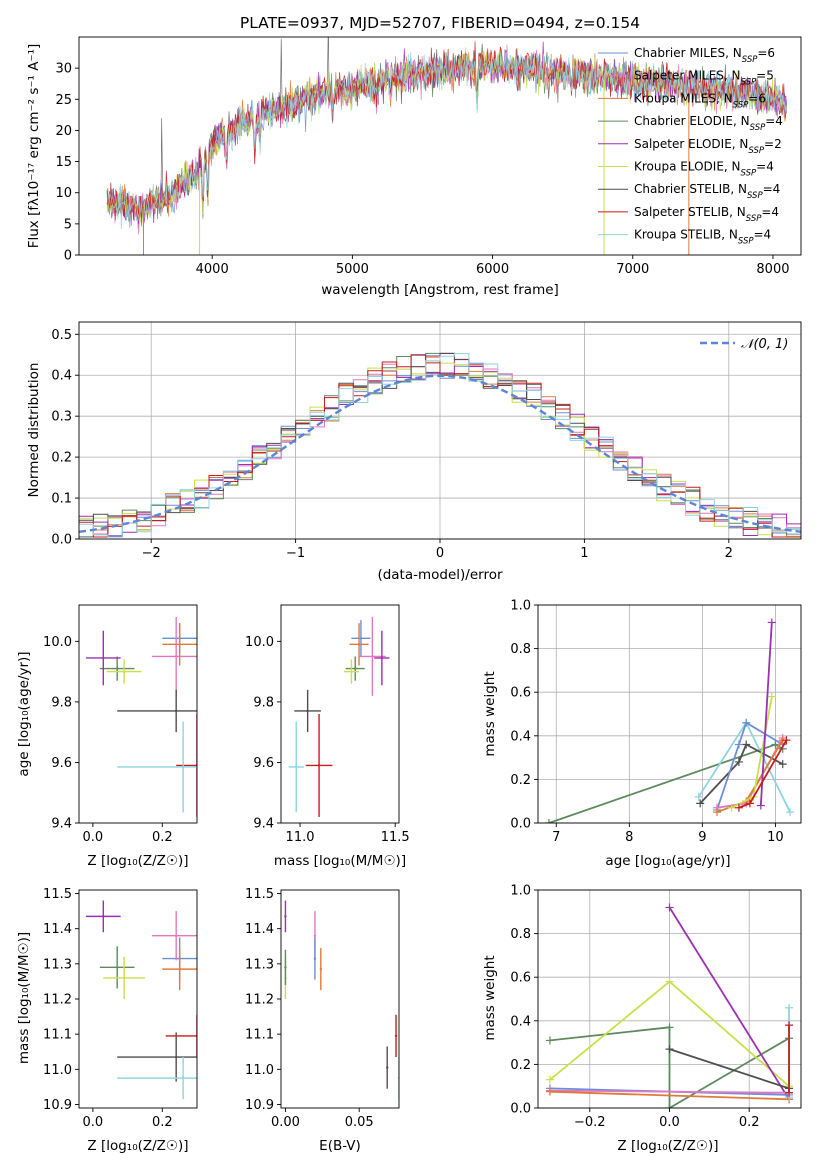 The image size is (819, 1174). I want to click on mass-vs-extinction-y-tick-label: 11.3, so click(259, 964).